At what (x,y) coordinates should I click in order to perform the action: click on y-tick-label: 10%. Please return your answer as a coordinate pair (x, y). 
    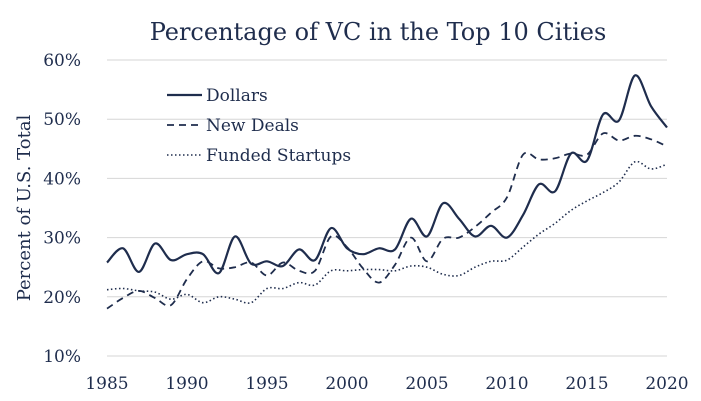
    Looking at the image, I should click on (62, 357).